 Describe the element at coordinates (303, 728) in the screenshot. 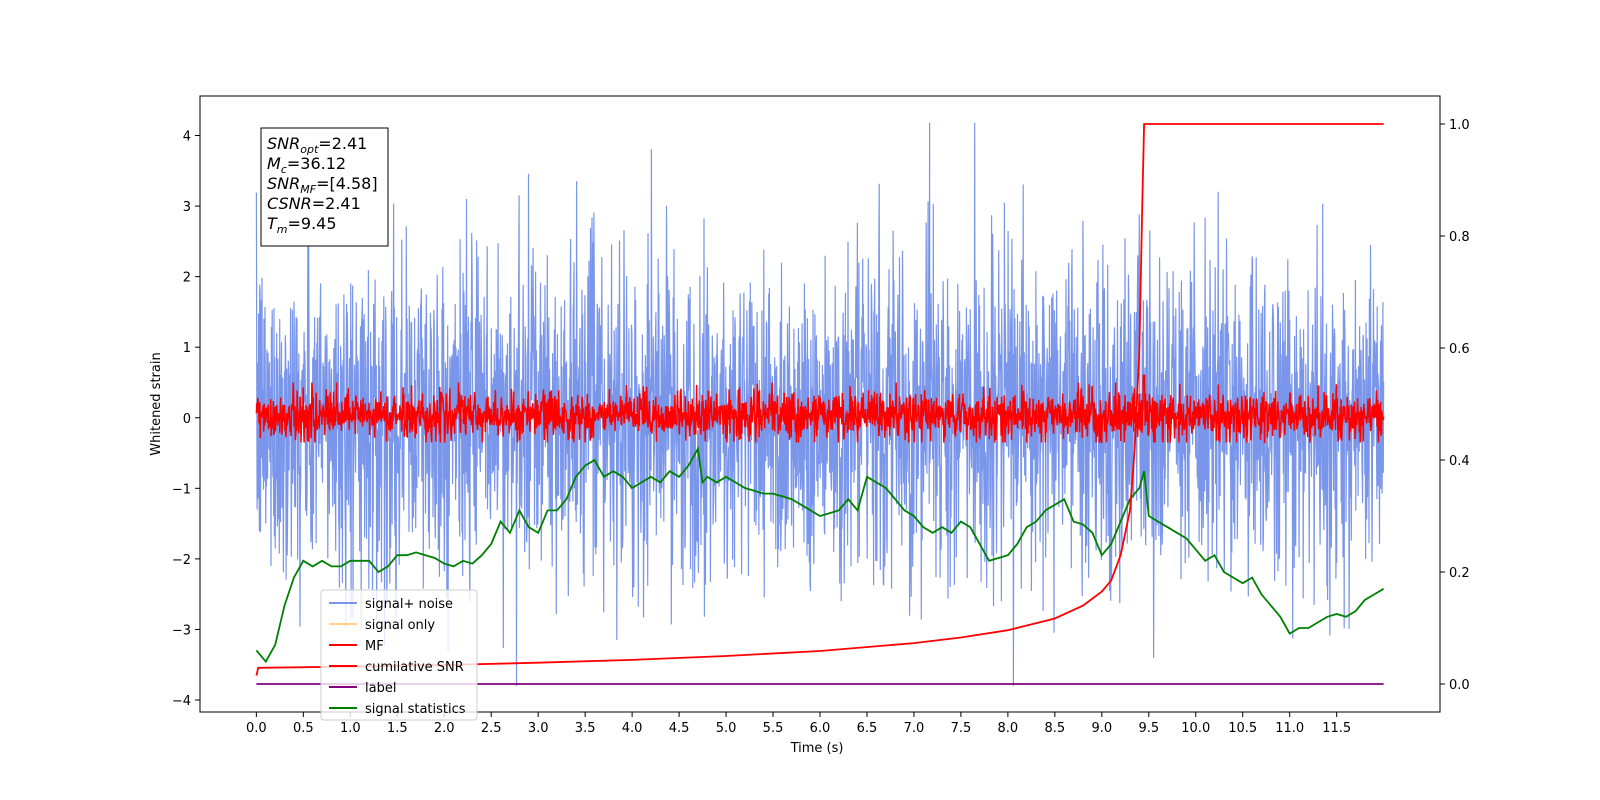

I see `x-tick-label: 0.5` at that location.